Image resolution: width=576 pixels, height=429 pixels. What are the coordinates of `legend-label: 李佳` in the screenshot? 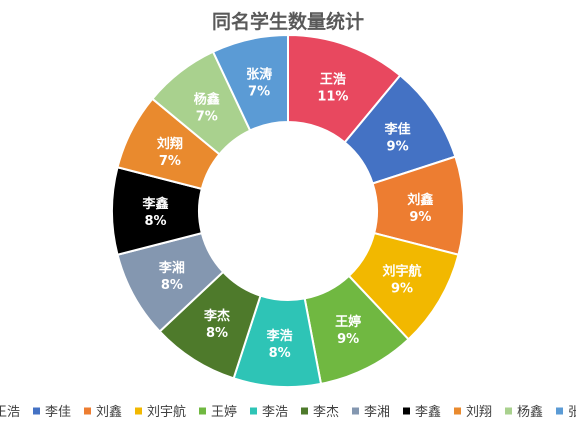 It's located at (58, 412).